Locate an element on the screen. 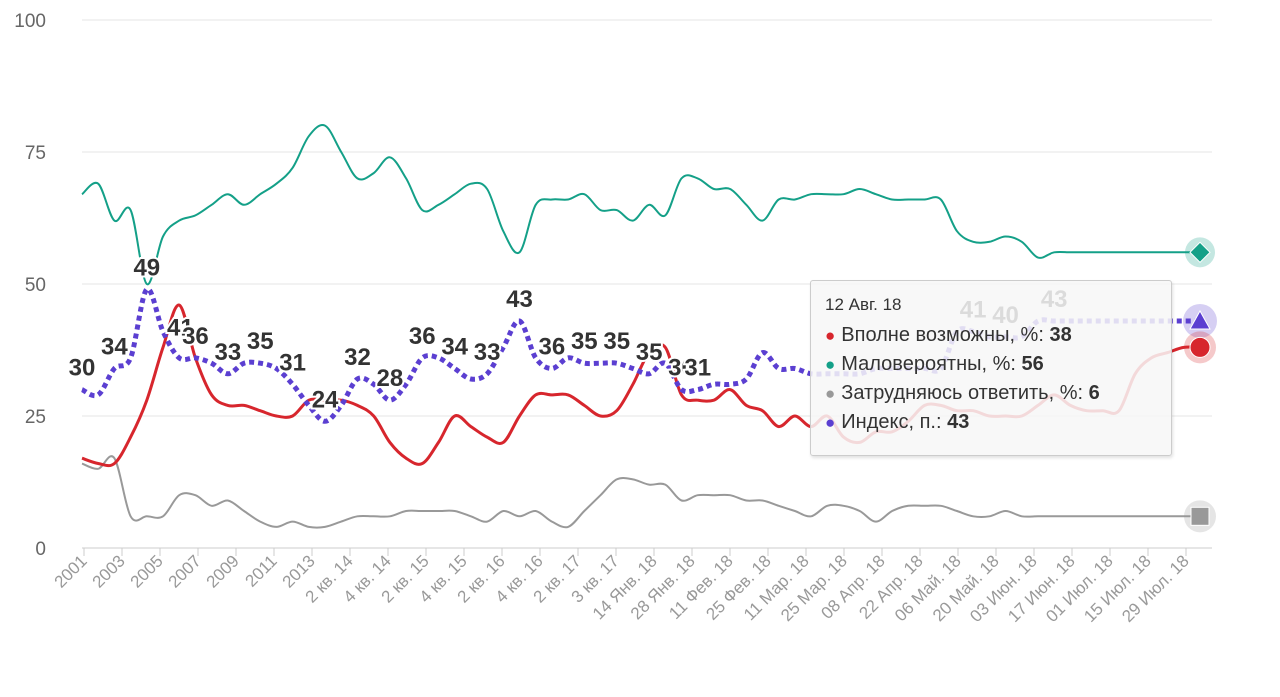  data-label: 43 is located at coordinates (519, 299).